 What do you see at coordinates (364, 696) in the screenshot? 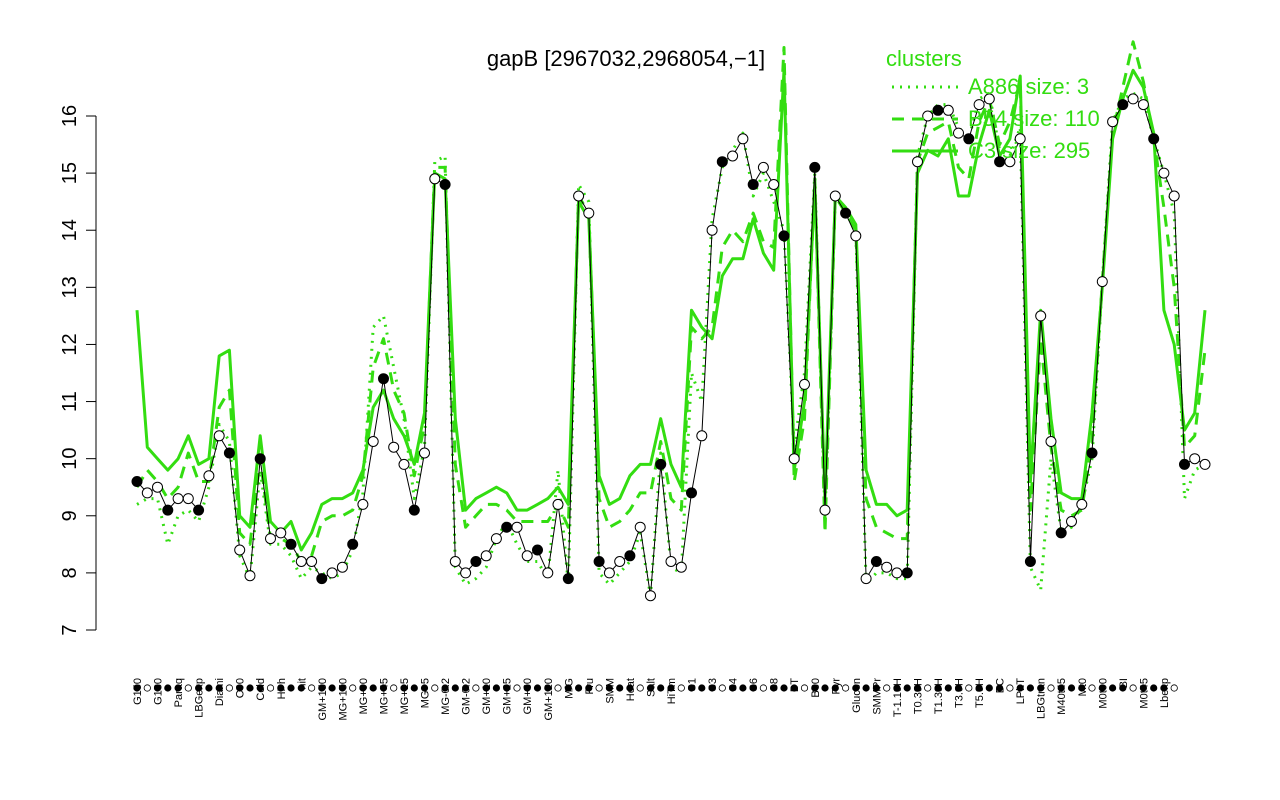
I see `x-tick-label: MG+90` at bounding box center [364, 696].